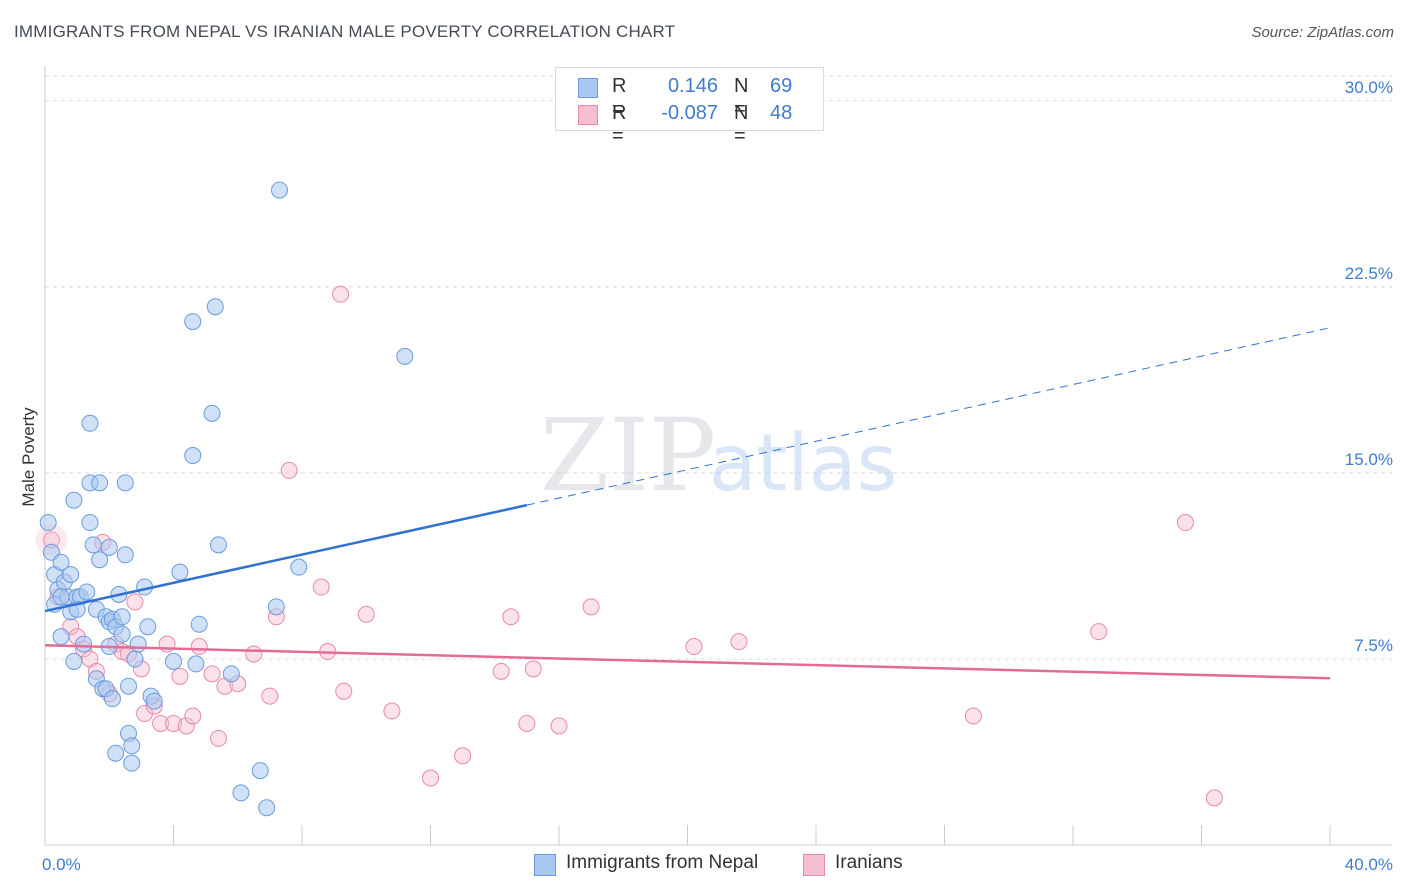  What do you see at coordinates (781, 86) in the screenshot?
I see `n-value: 69` at bounding box center [781, 86].